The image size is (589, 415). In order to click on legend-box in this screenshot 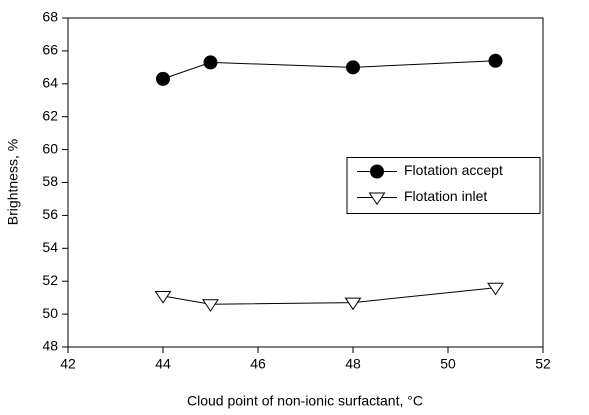, I will do `click(443, 185)`.